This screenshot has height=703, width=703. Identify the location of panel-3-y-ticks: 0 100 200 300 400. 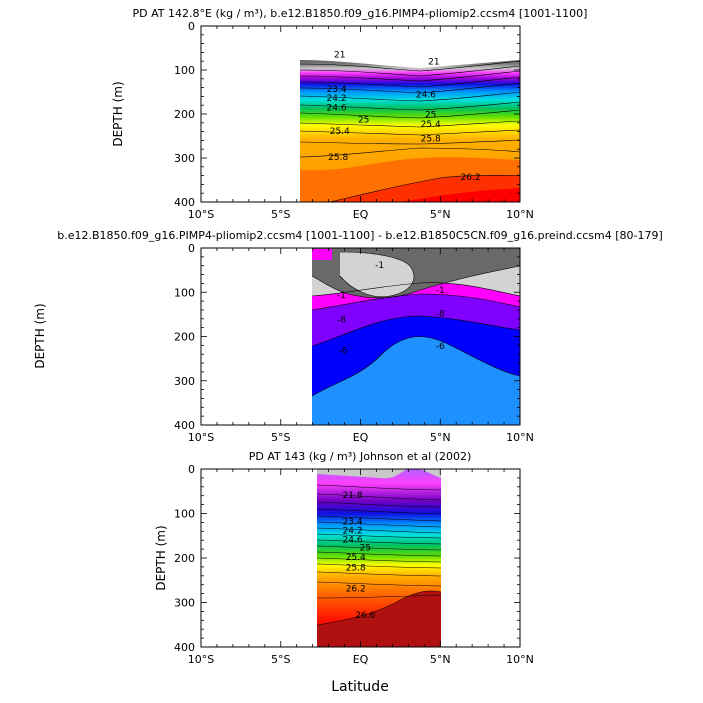
(347, 558).